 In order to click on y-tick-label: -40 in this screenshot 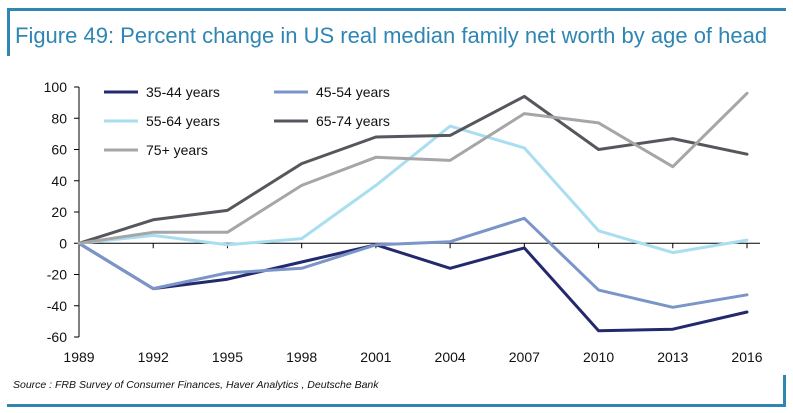, I will do `click(57, 306)`.